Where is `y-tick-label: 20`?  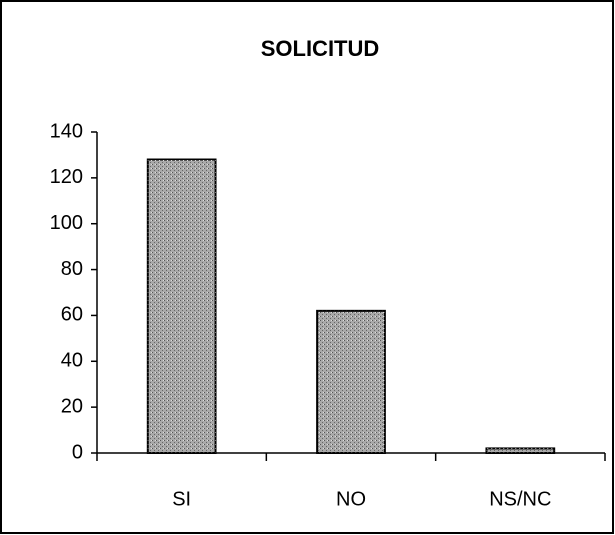 y-tick-label: 20 is located at coordinates (72, 406).